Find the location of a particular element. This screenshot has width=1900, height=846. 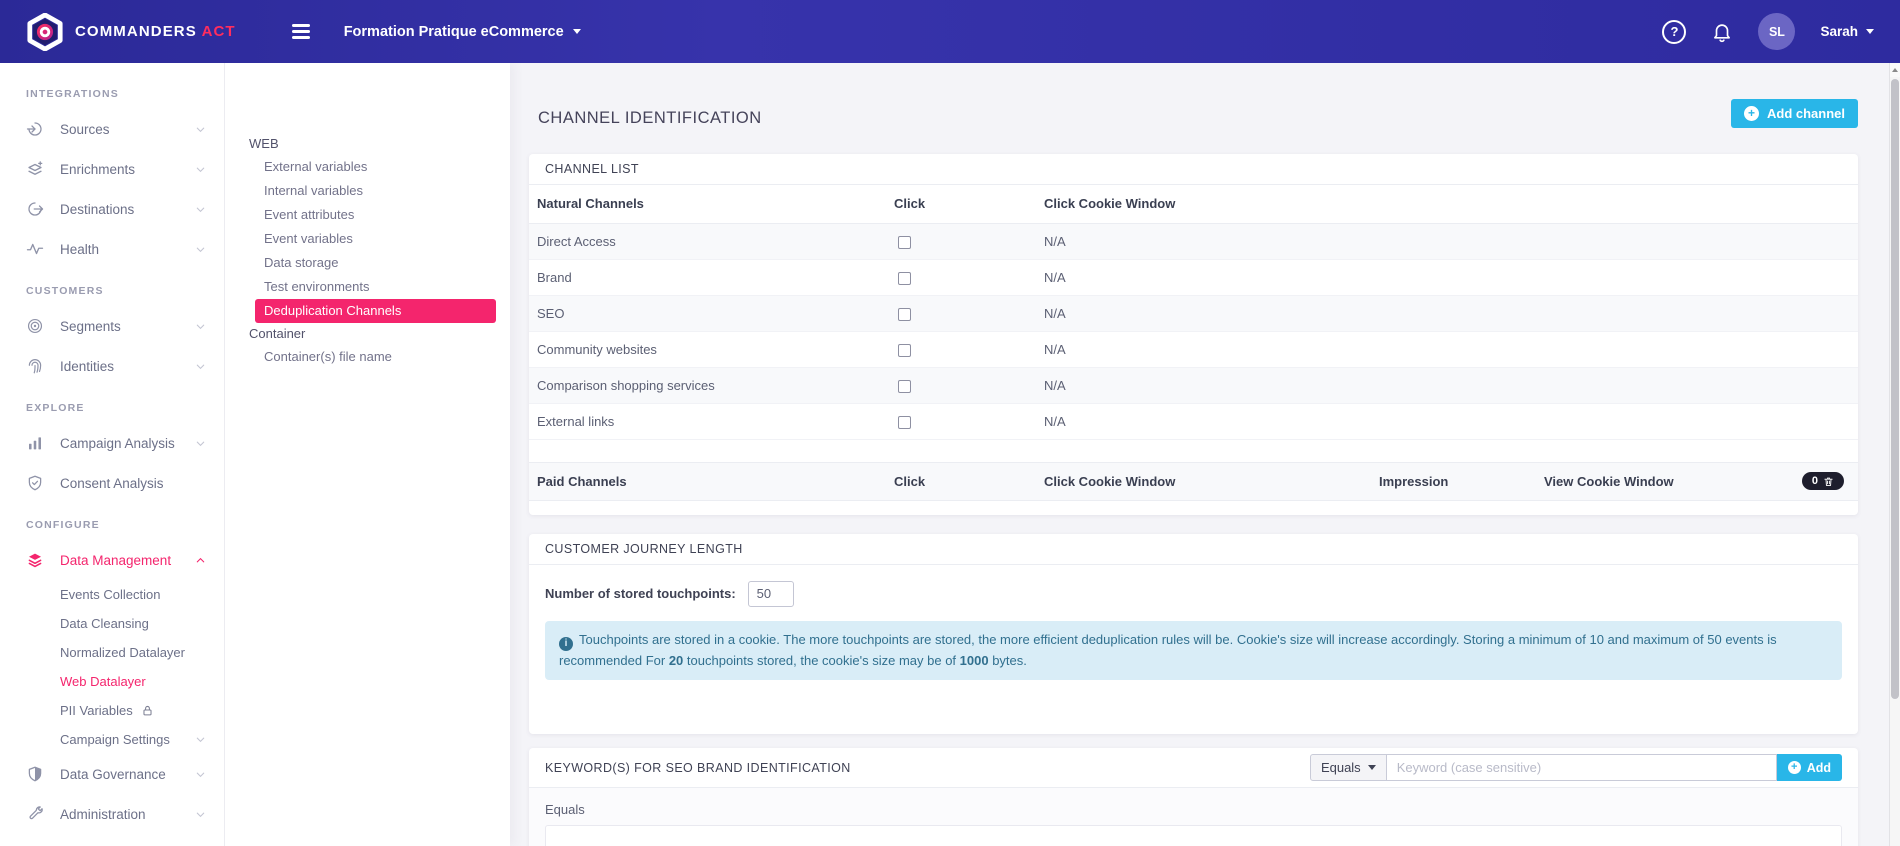

menu-toggle-icon is located at coordinates (300, 31).